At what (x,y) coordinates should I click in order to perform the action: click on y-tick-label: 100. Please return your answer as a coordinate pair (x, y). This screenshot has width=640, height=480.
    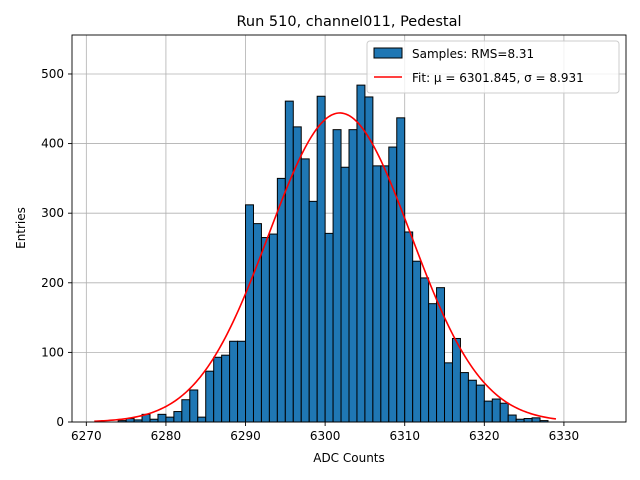
    Looking at the image, I should click on (52, 352).